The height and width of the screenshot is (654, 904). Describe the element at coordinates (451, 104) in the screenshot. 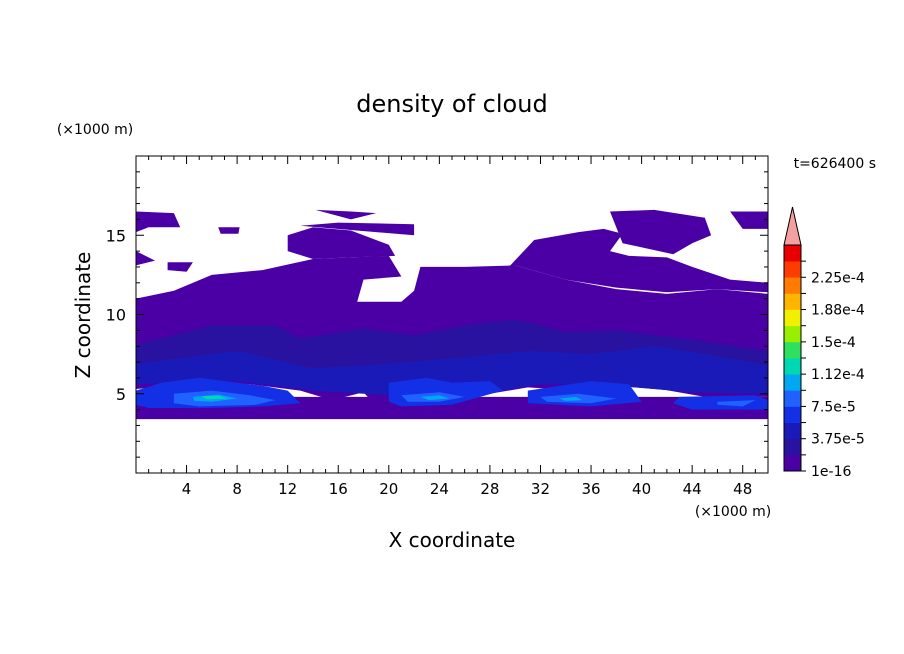

I see `chart-title: density of cloud` at that location.